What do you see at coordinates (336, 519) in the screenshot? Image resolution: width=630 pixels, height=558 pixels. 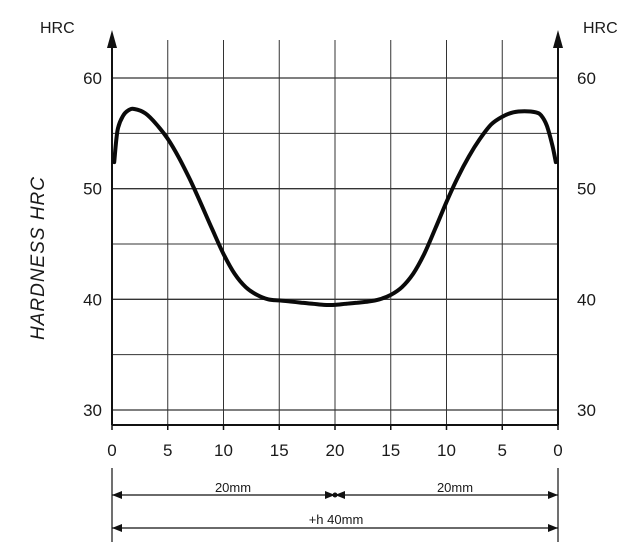 I see `dimension-total-label: +h 40mm` at bounding box center [336, 519].